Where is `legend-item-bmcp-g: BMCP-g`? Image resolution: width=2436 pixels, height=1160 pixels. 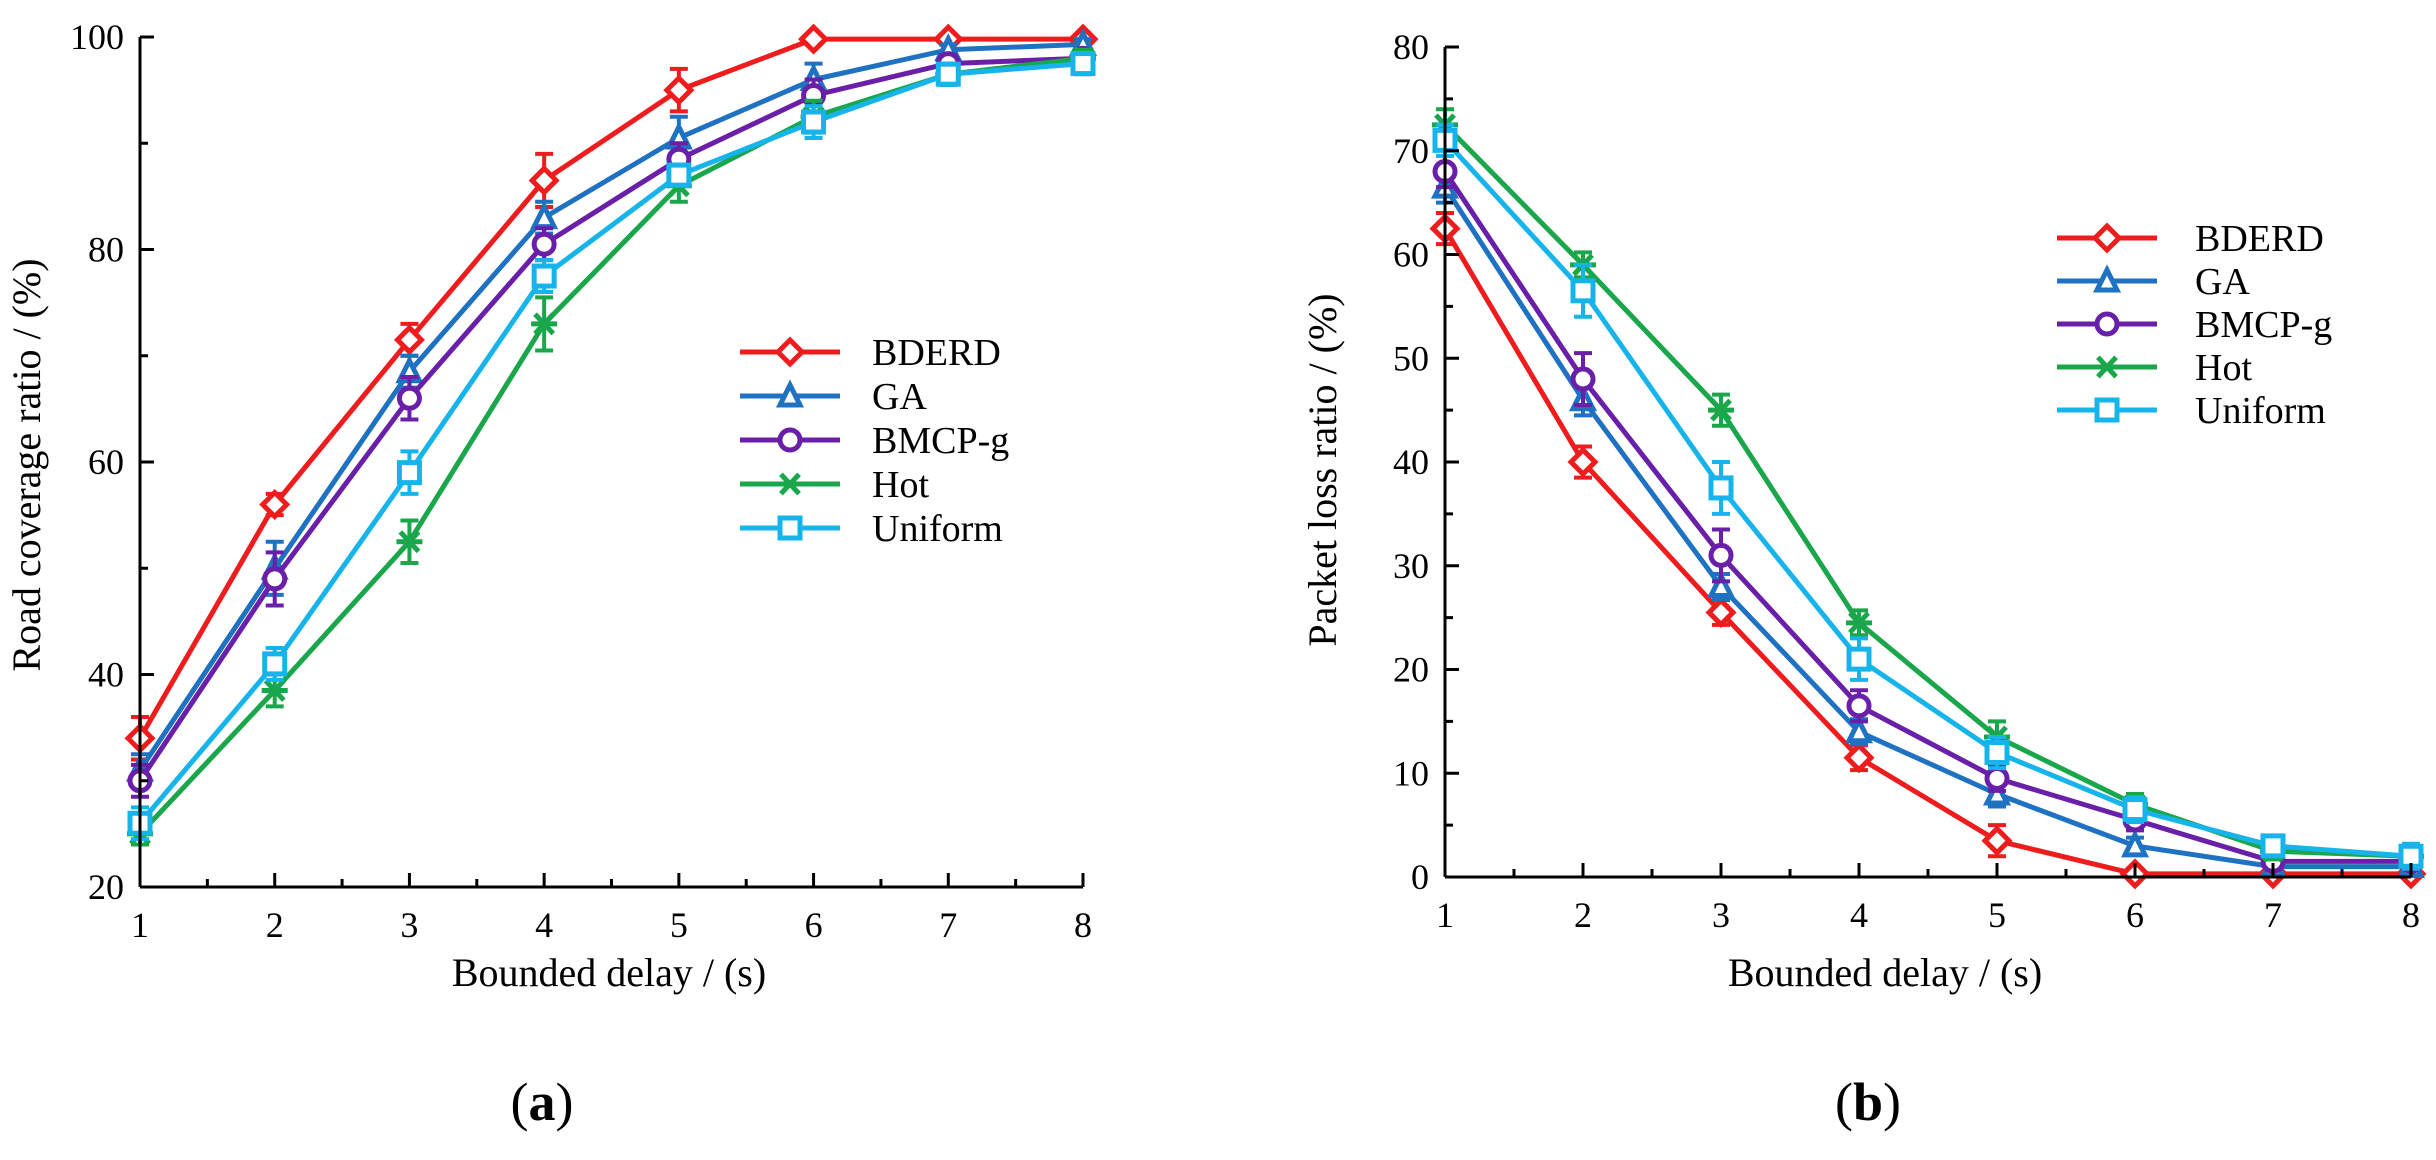
legend-item-bmcp-g: BMCP-g is located at coordinates (874, 441).